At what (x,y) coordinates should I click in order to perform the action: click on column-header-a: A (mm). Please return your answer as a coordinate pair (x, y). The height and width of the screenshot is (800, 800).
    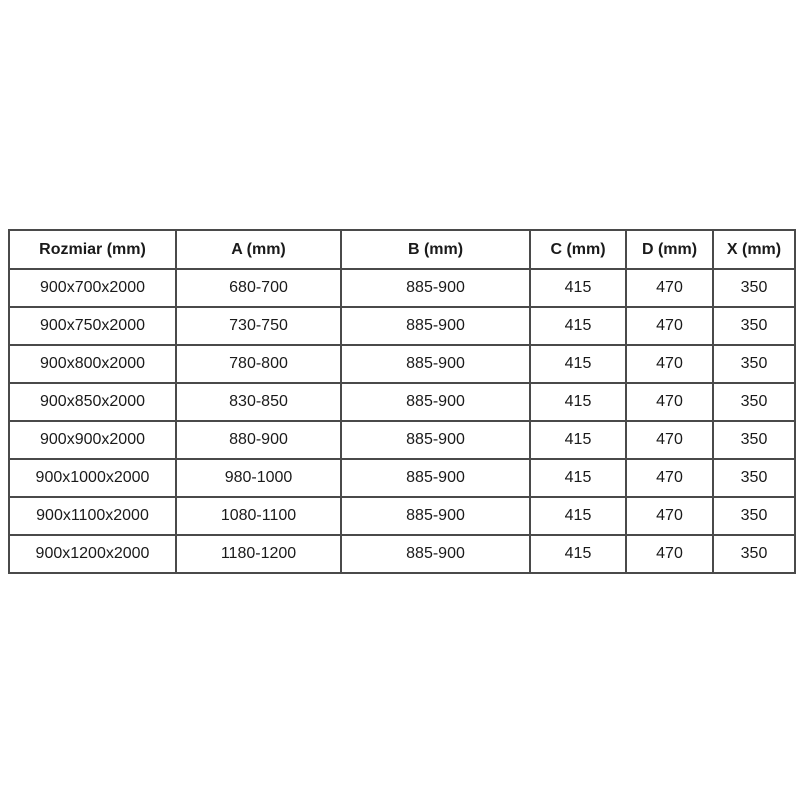
    Looking at the image, I should click on (258, 249).